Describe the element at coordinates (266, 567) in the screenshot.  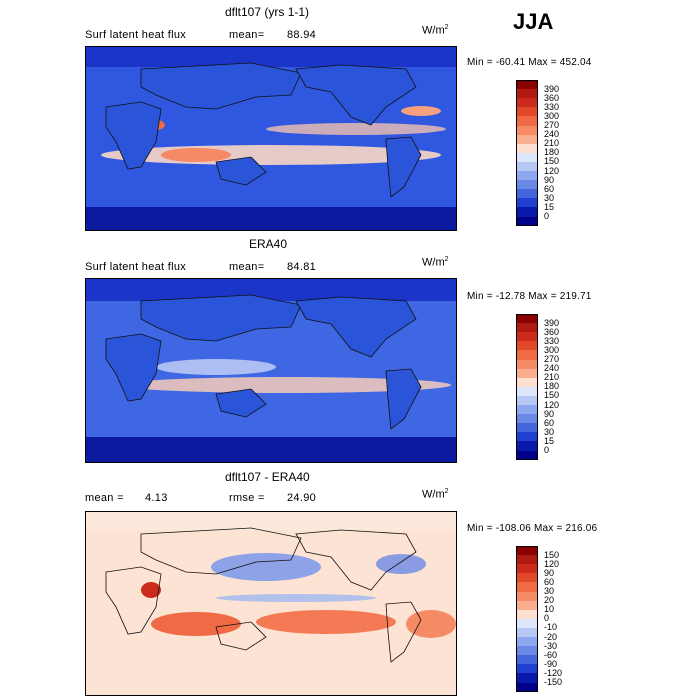
I see `north-pacific-negative` at that location.